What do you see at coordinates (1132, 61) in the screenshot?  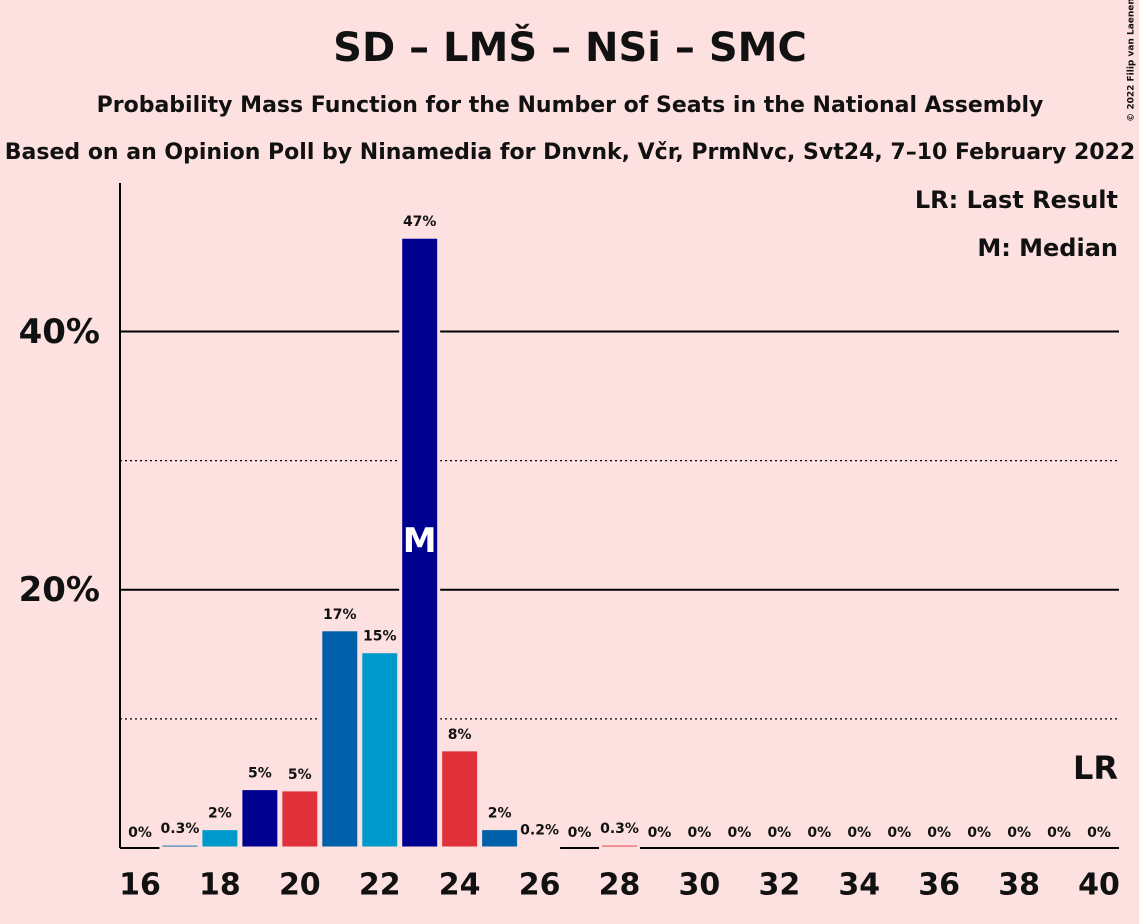 I see `copyright: © 2022 Filip van Laenen` at bounding box center [1132, 61].